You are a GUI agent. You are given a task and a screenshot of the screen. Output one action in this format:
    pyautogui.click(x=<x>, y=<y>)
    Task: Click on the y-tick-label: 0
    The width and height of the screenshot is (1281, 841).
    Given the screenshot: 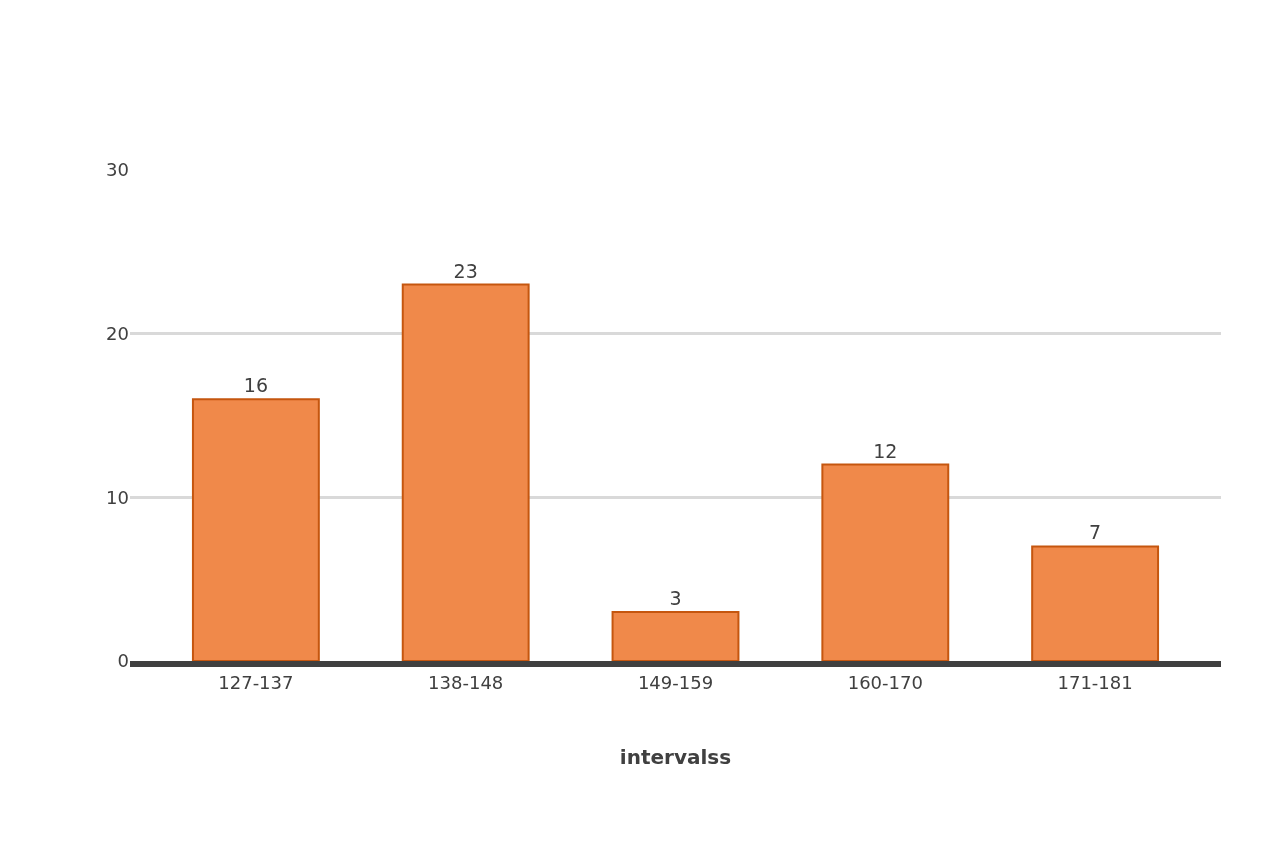 What is the action you would take?
    pyautogui.click(x=123, y=661)
    